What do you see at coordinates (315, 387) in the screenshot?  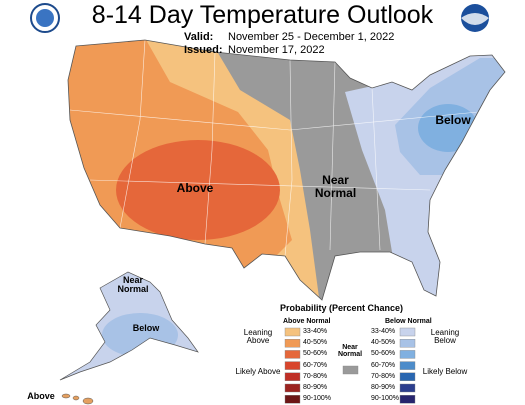 I see `above-range: 80-90%` at bounding box center [315, 387].